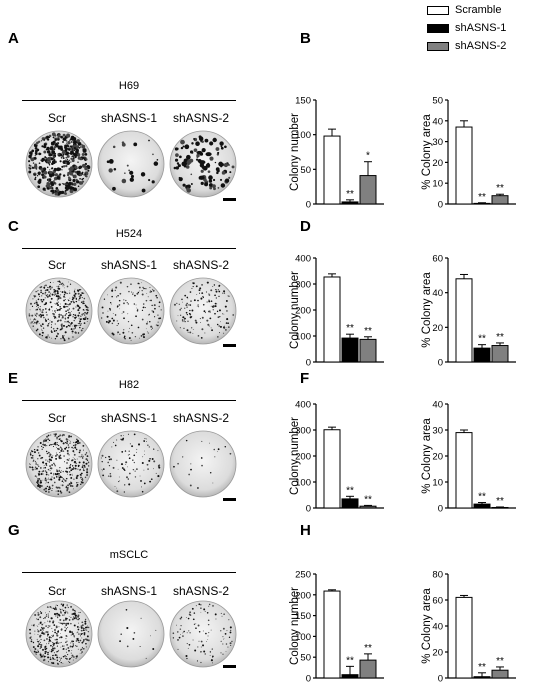 The height and width of the screenshot is (696, 550). What do you see at coordinates (438, 10) in the screenshot?
I see `legend-swatch-scramble` at bounding box center [438, 10].